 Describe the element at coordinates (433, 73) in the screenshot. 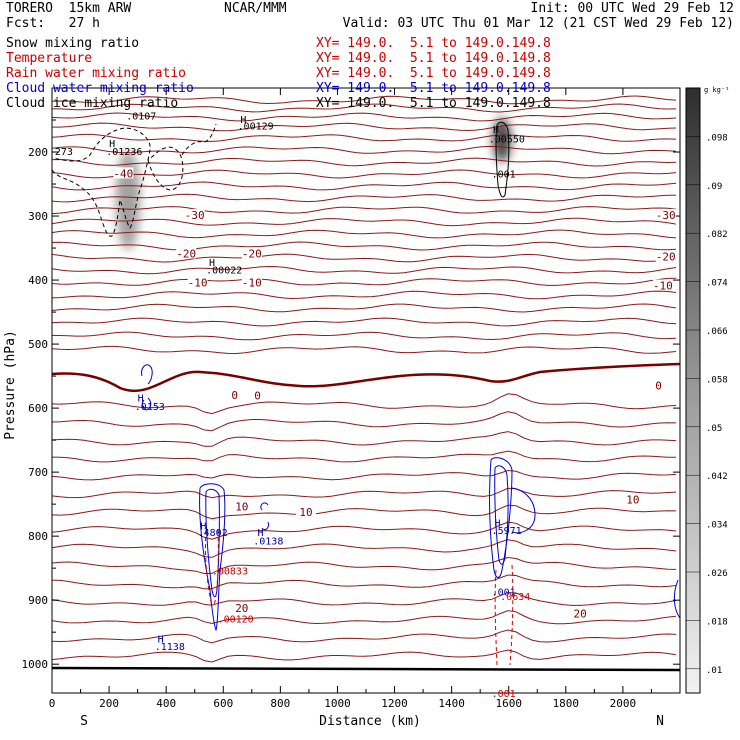

I see `field-xy-rain: XY= 149.0. 5.1 to 149.0.149.8` at that location.